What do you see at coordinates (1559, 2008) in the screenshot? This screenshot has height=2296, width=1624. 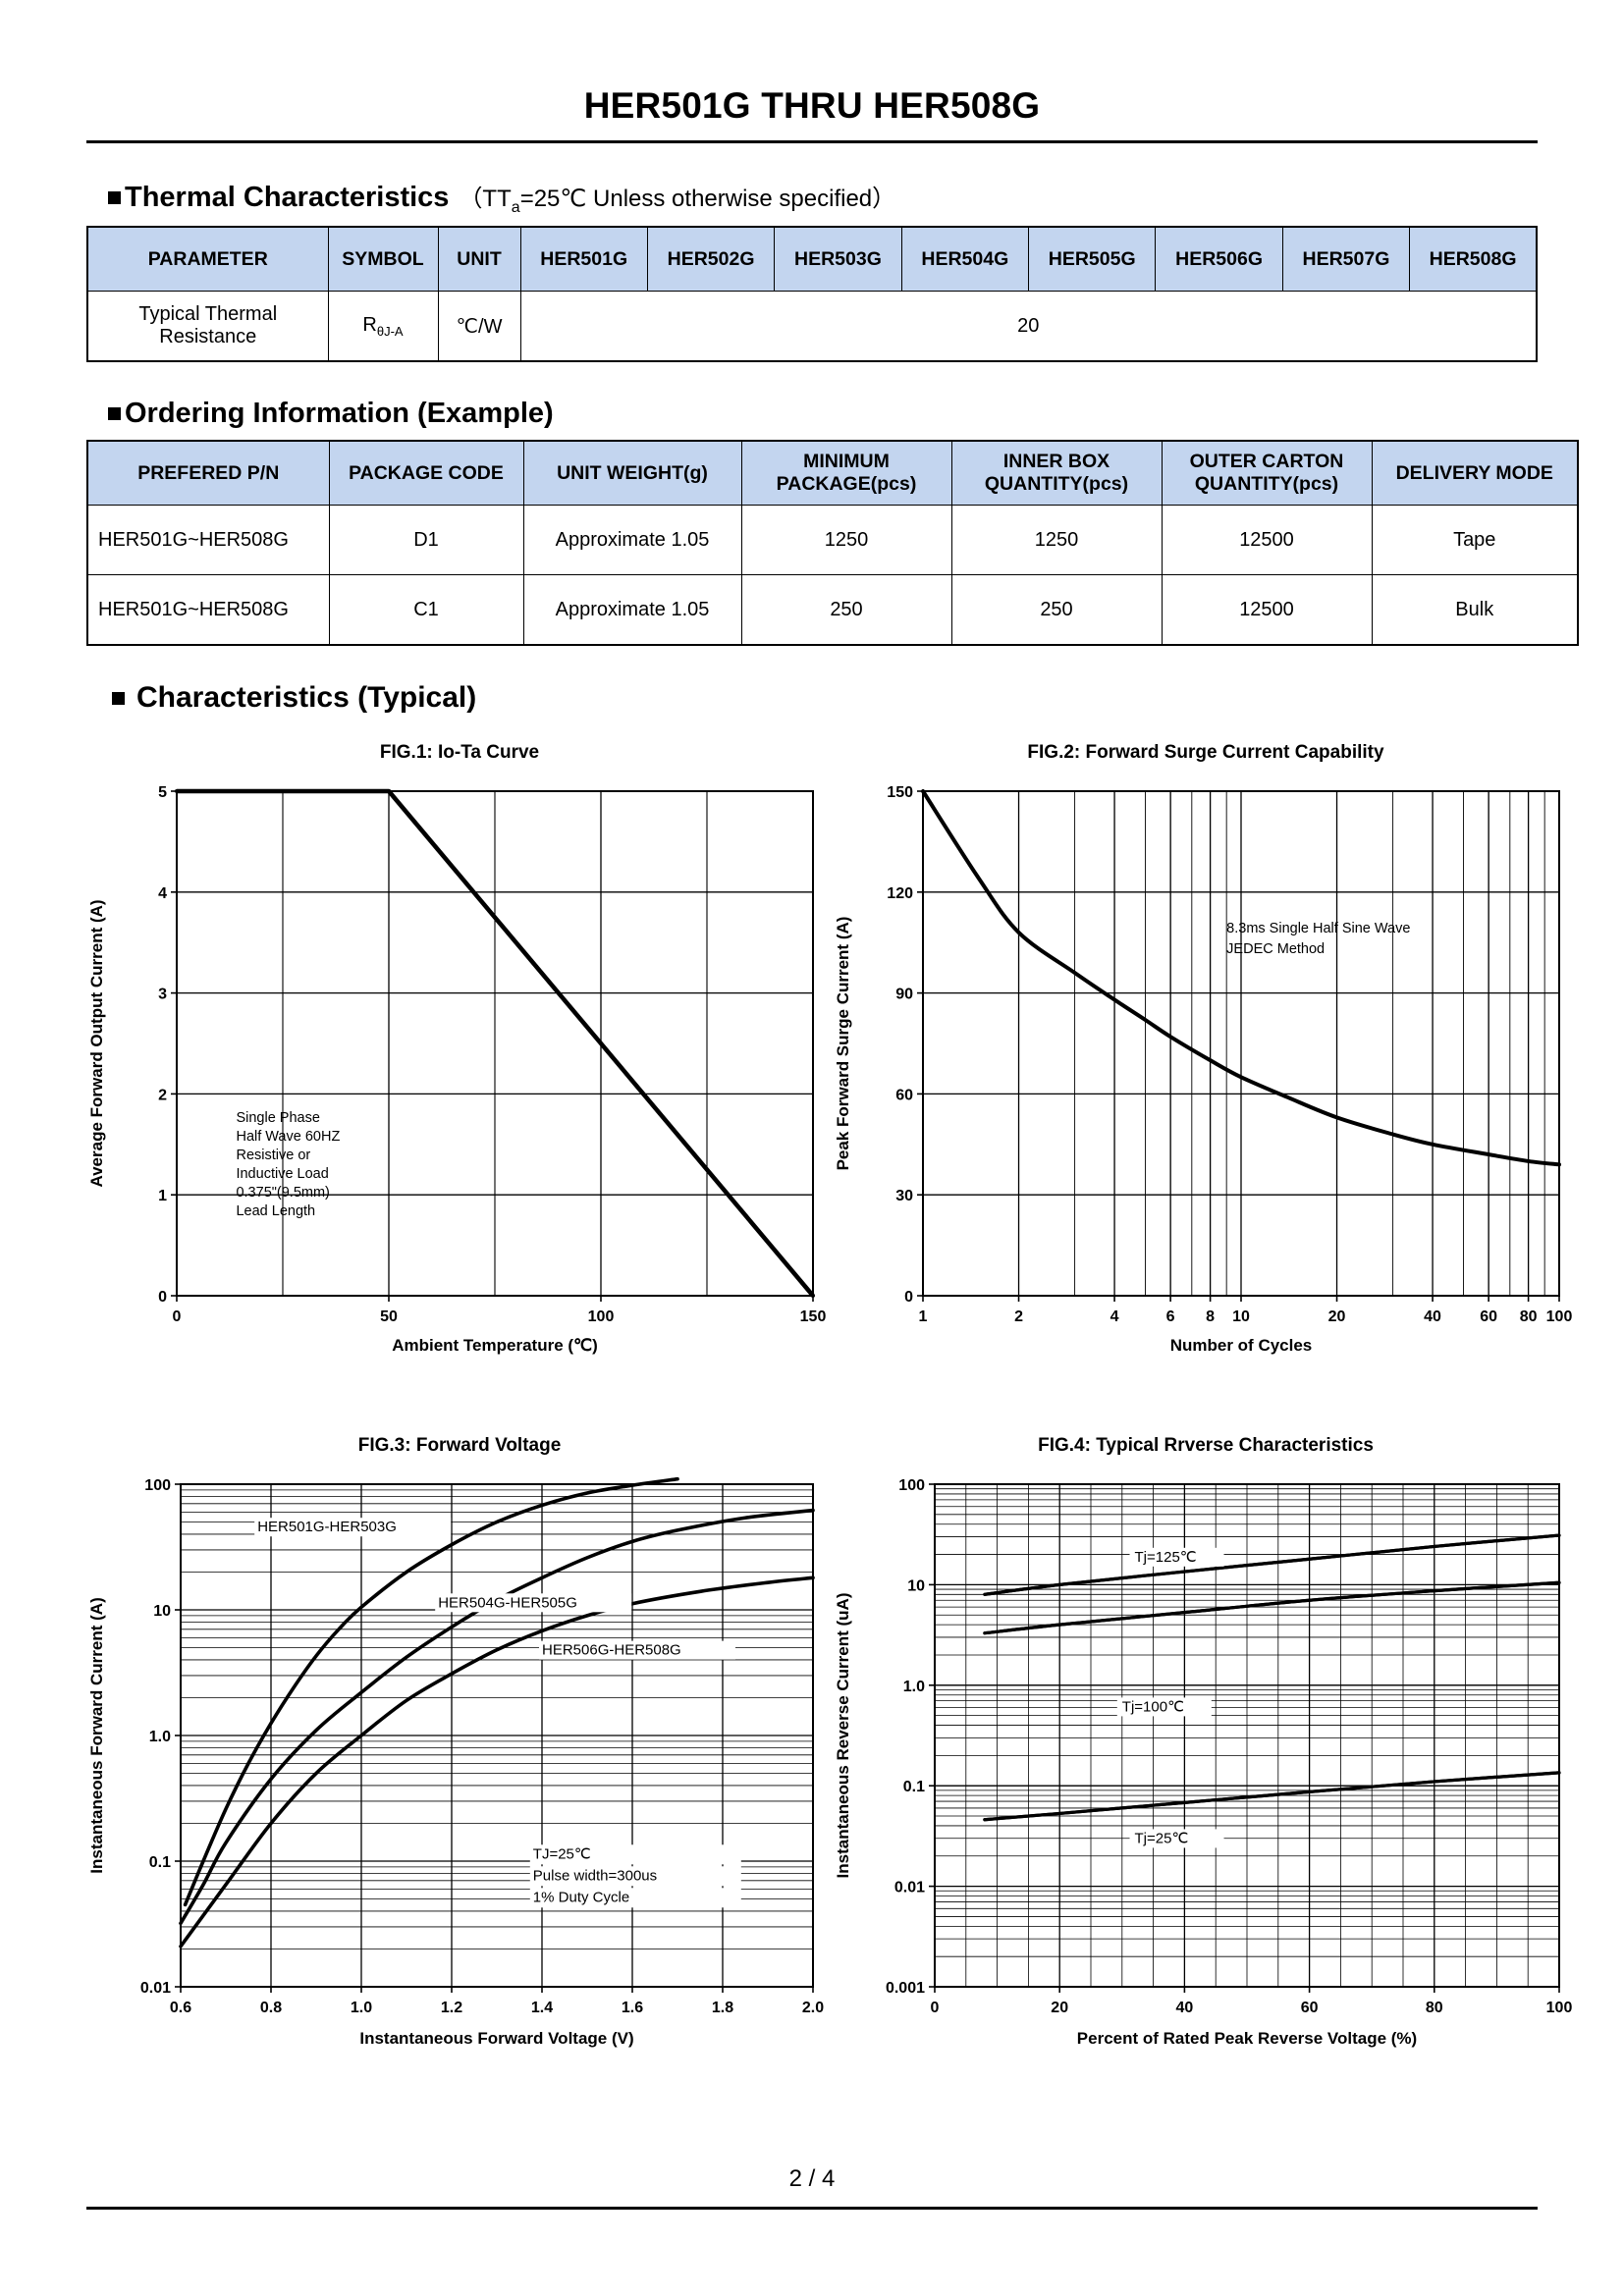 I see `x-tick-label: 100` at bounding box center [1559, 2008].